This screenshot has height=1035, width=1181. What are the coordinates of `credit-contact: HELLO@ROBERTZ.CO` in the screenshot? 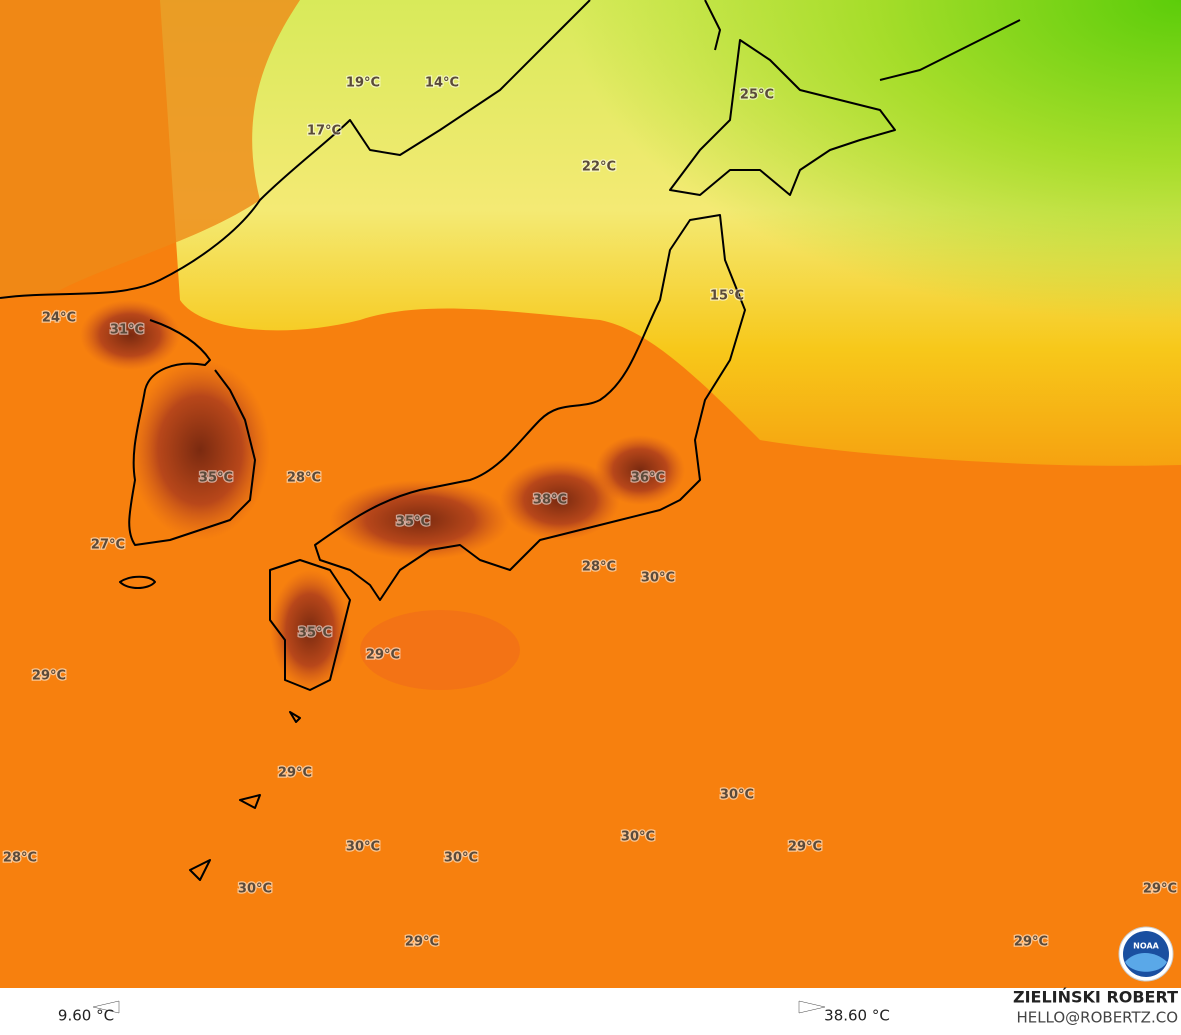 It's located at (1097, 1018).